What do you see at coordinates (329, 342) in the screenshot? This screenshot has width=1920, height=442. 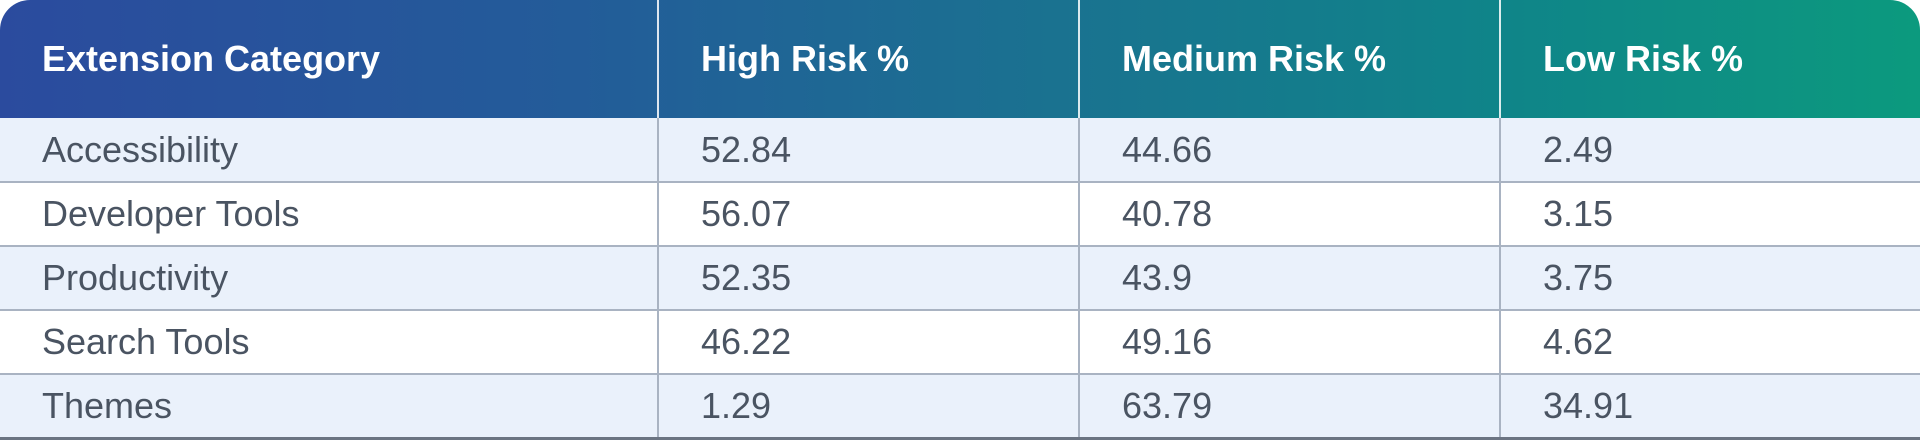 I see `cell-category: Search Tools` at bounding box center [329, 342].